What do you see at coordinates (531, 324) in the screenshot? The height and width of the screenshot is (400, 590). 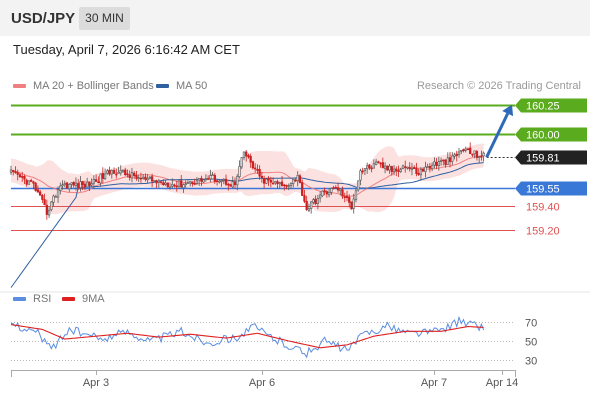 I see `rsi-tick-0: 70` at bounding box center [531, 324].